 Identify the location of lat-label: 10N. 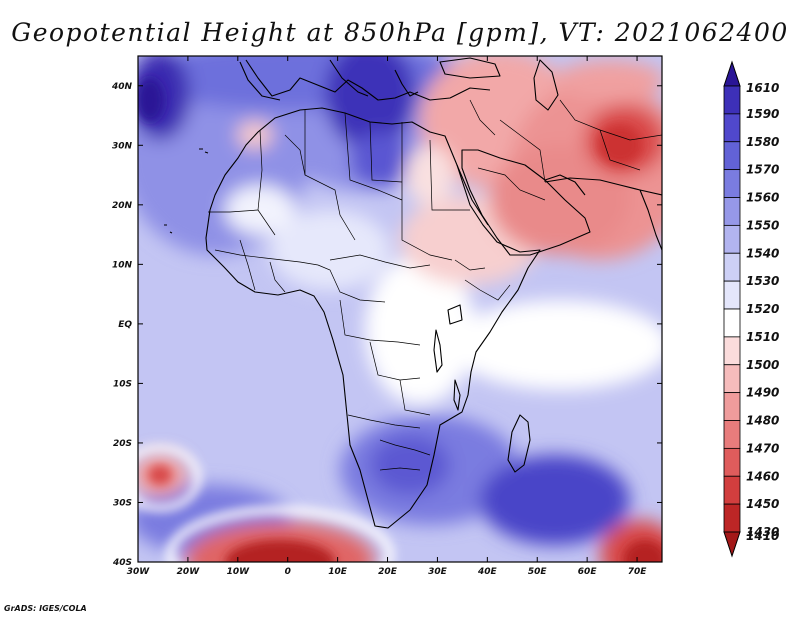
(122, 265).